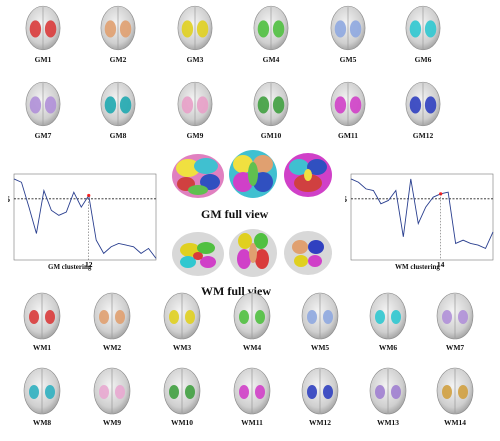 The height and width of the screenshot is (441, 500). I want to click on gm-full-back, so click(308, 175).